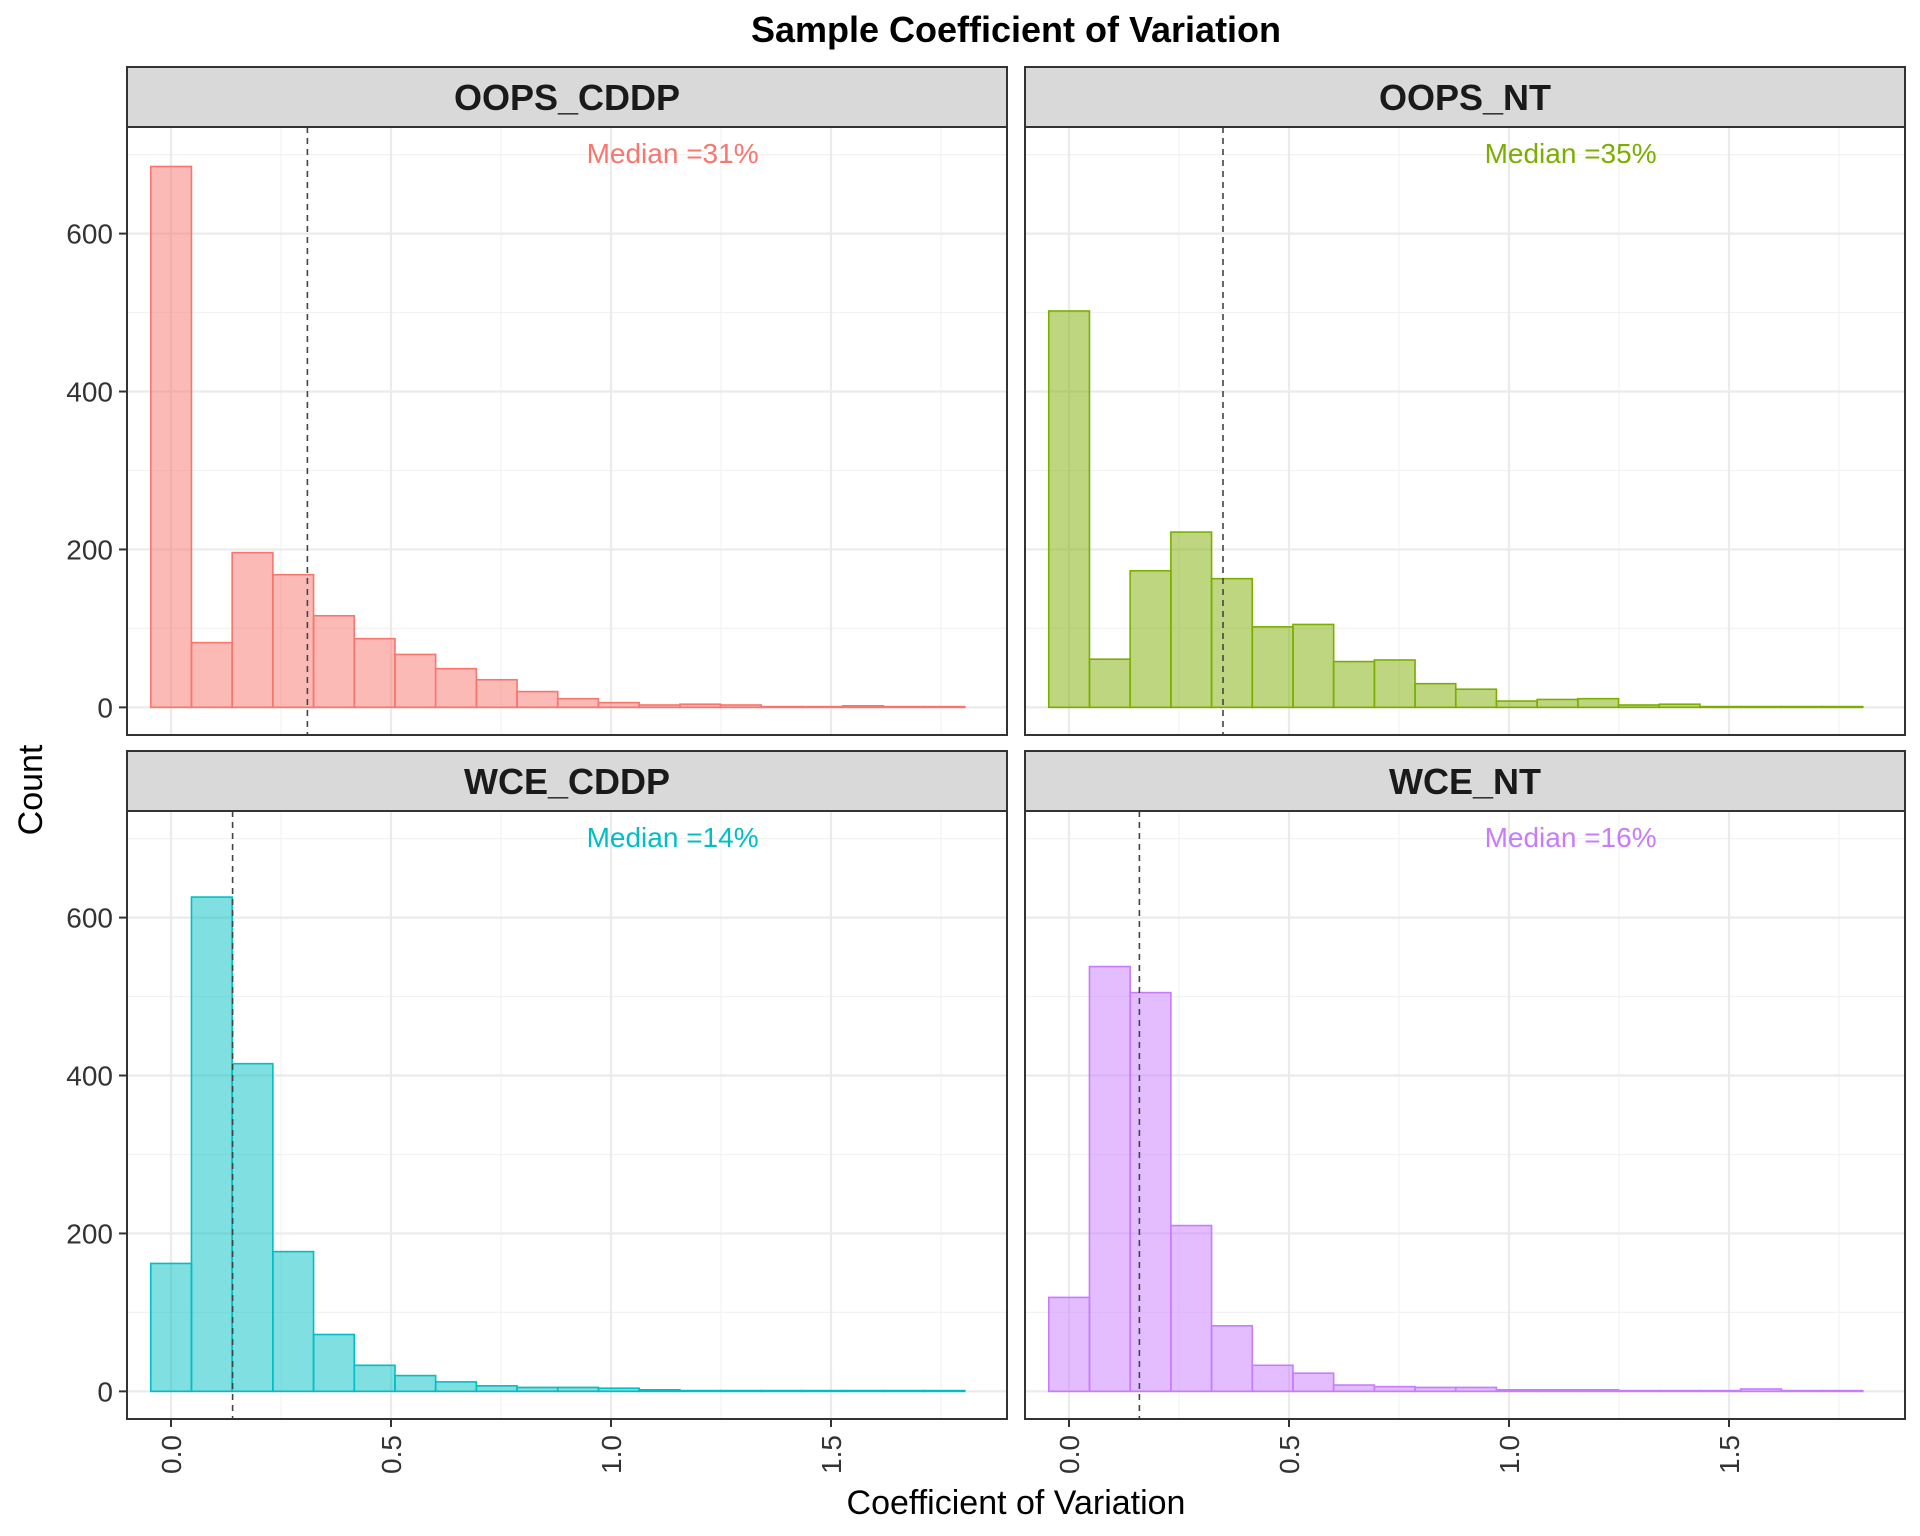 The image size is (1920, 1536). I want to click on y-axis-title: Count, so click(31, 789).